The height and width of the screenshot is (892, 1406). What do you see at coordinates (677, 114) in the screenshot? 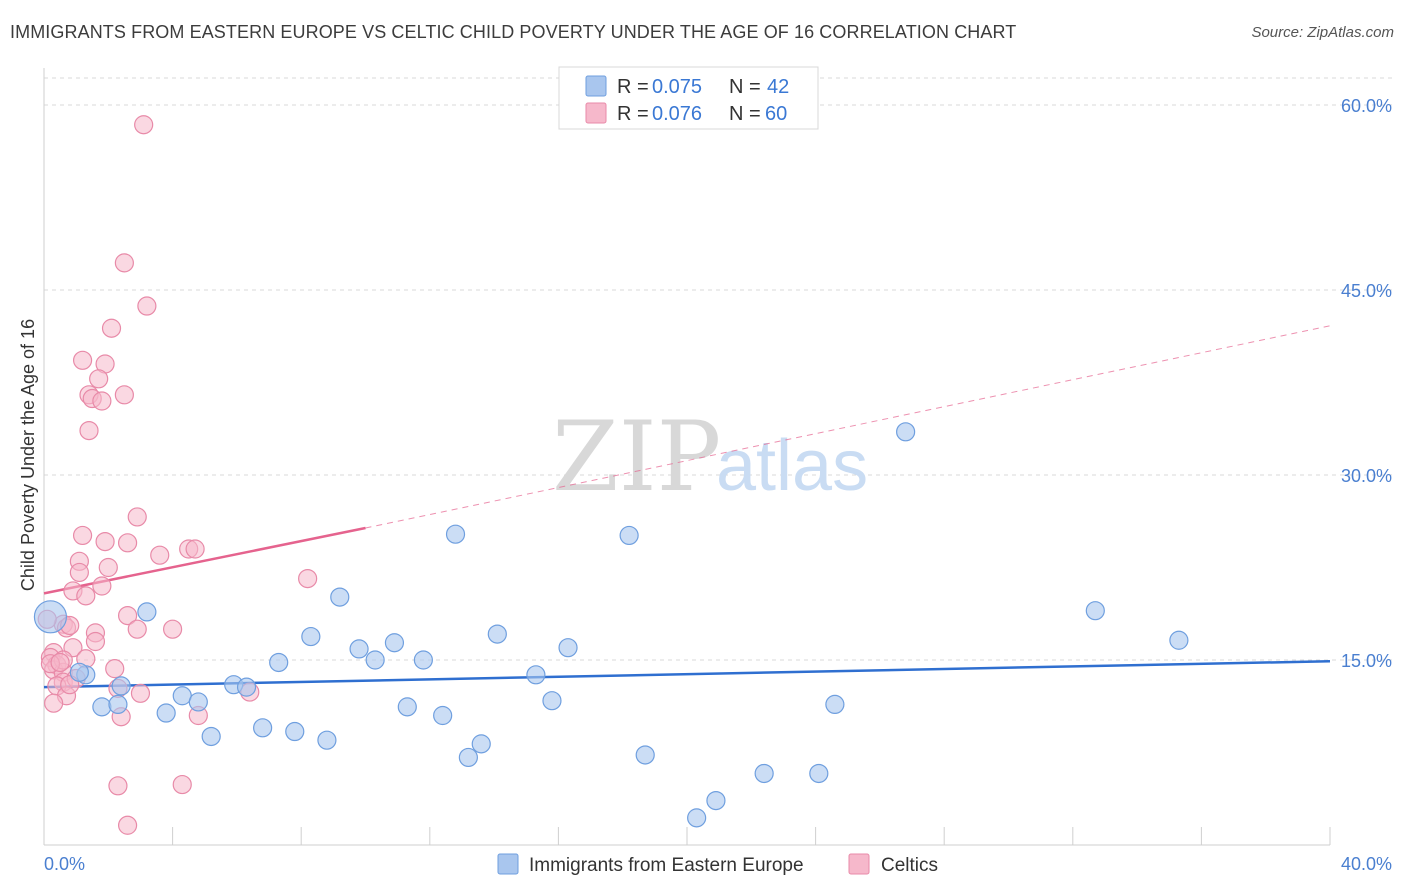
I see `legend-r-value-celtics: 0.076` at bounding box center [677, 114].